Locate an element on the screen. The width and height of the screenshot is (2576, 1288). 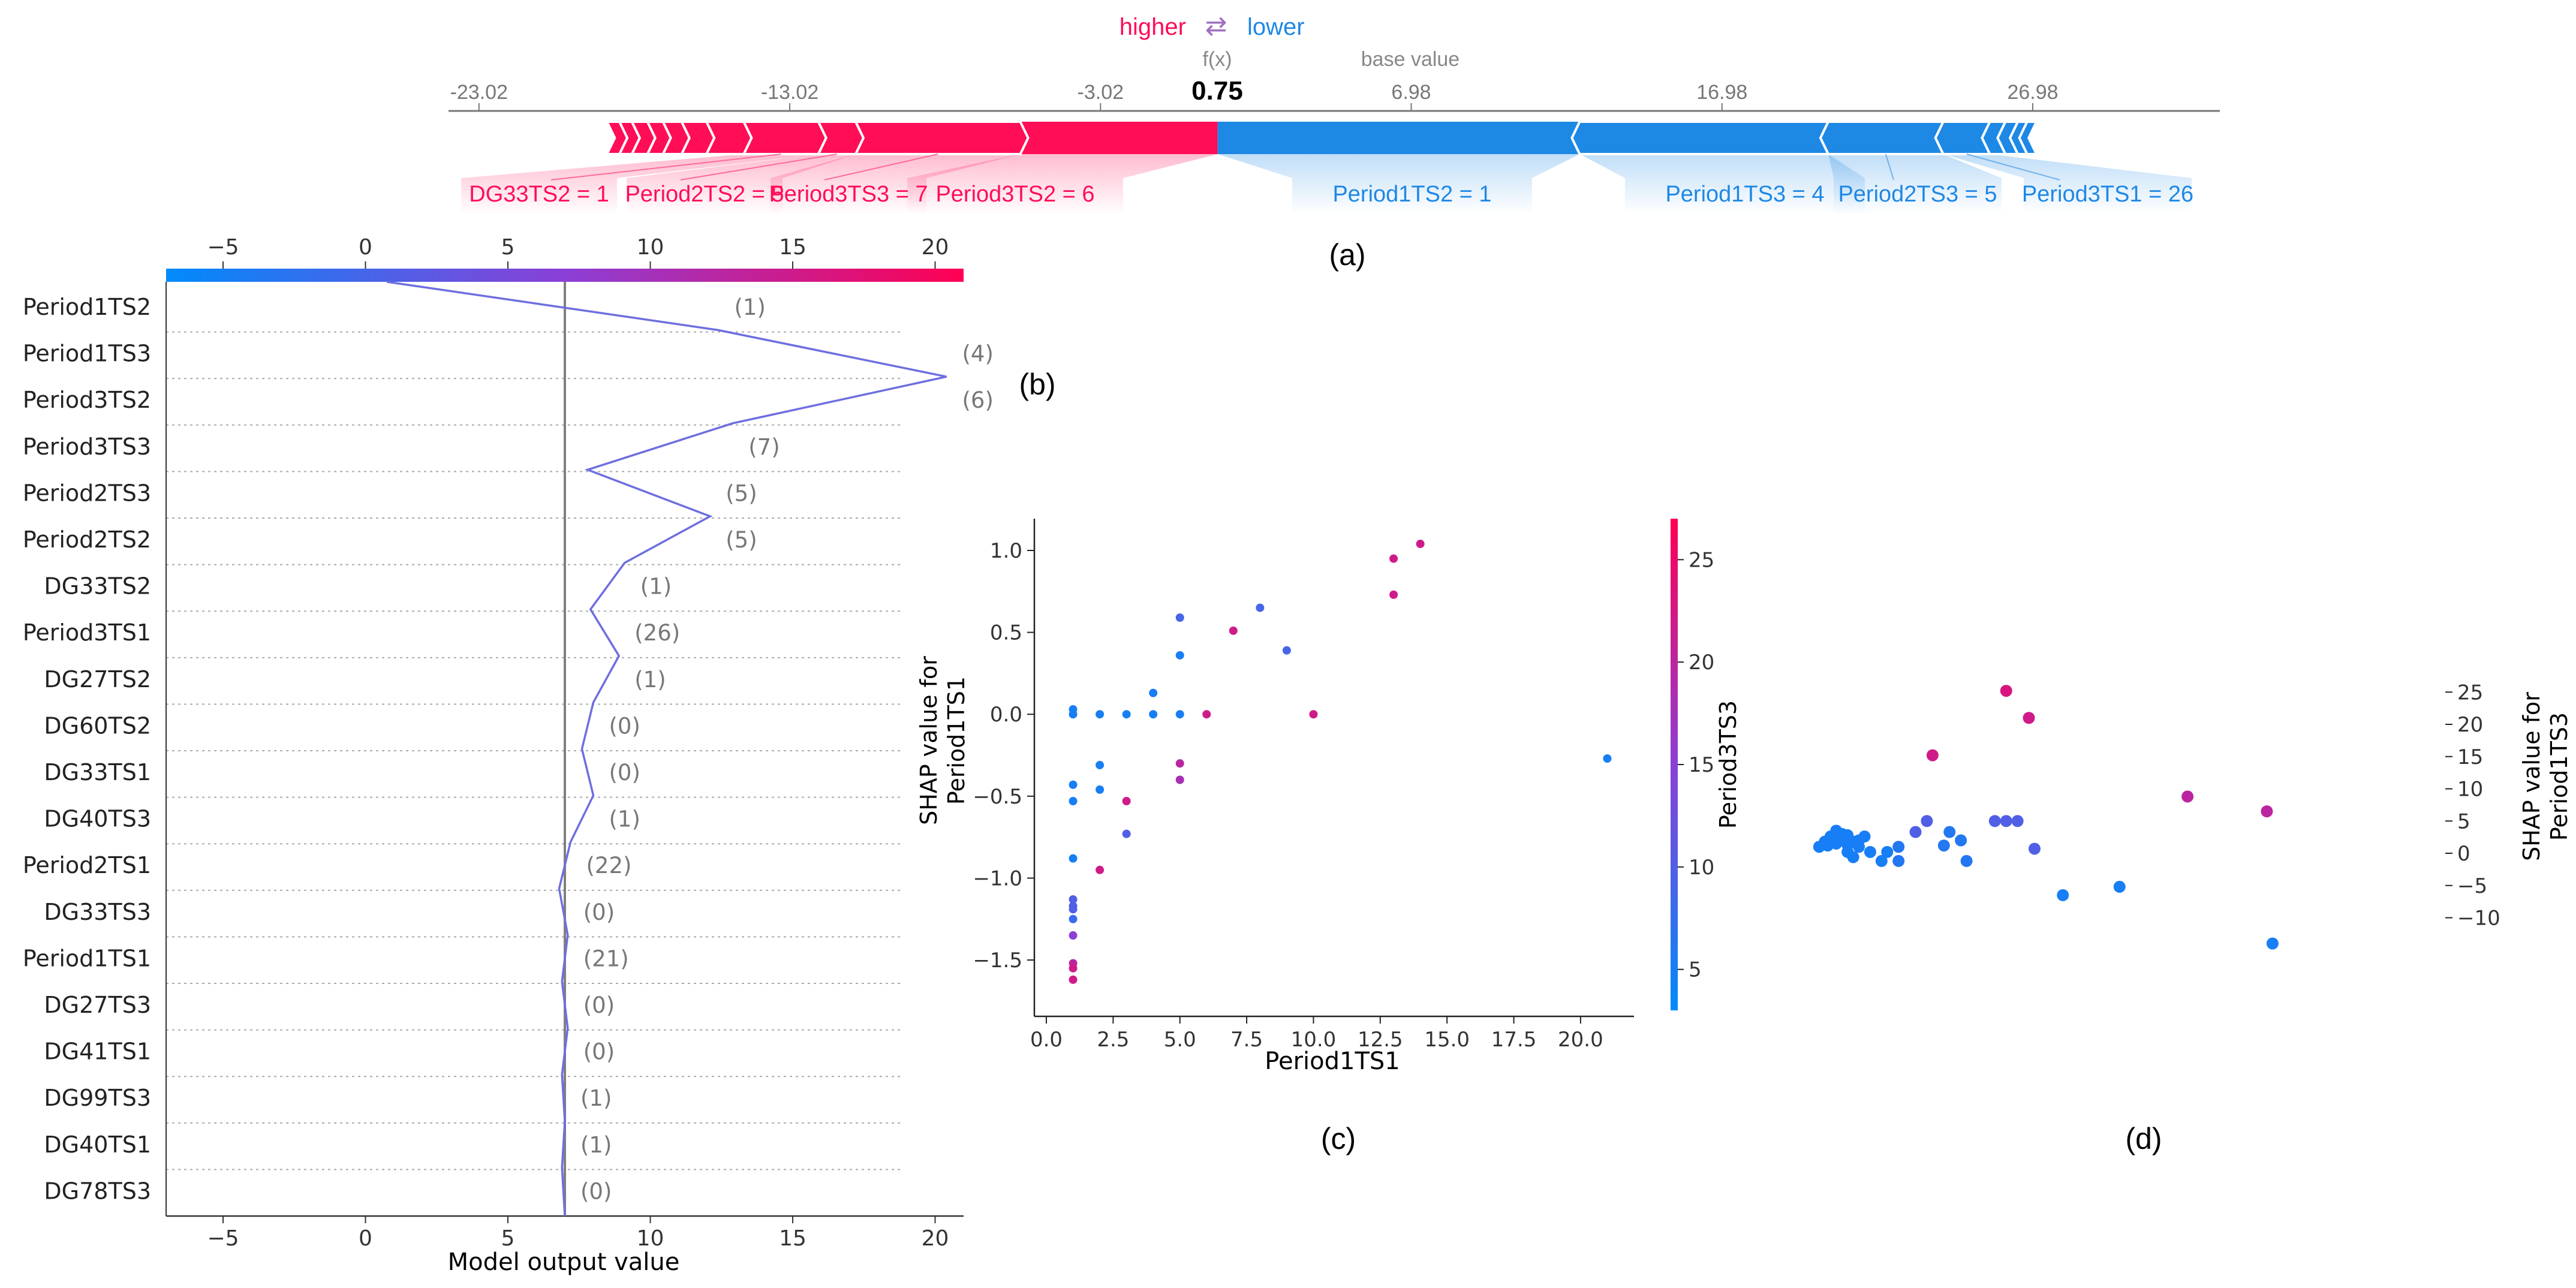
b-feature-12: Period2TS1 is located at coordinates (87, 865).